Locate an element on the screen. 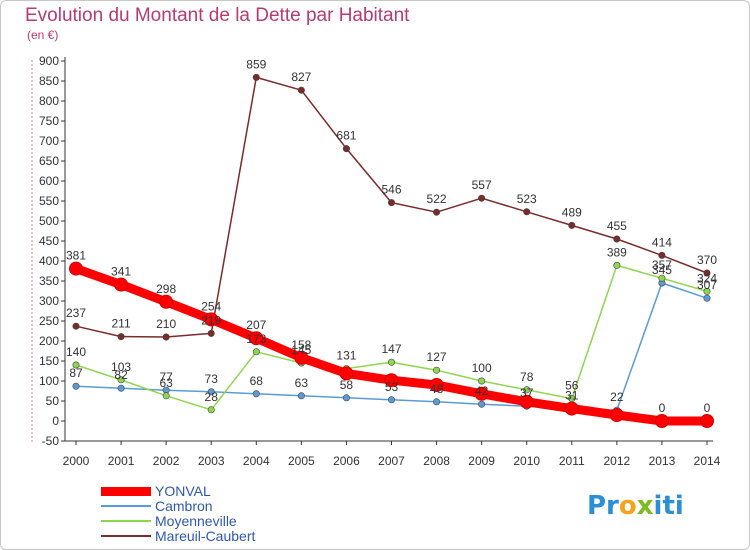 The width and height of the screenshot is (750, 550). data-label: 73 is located at coordinates (212, 379).